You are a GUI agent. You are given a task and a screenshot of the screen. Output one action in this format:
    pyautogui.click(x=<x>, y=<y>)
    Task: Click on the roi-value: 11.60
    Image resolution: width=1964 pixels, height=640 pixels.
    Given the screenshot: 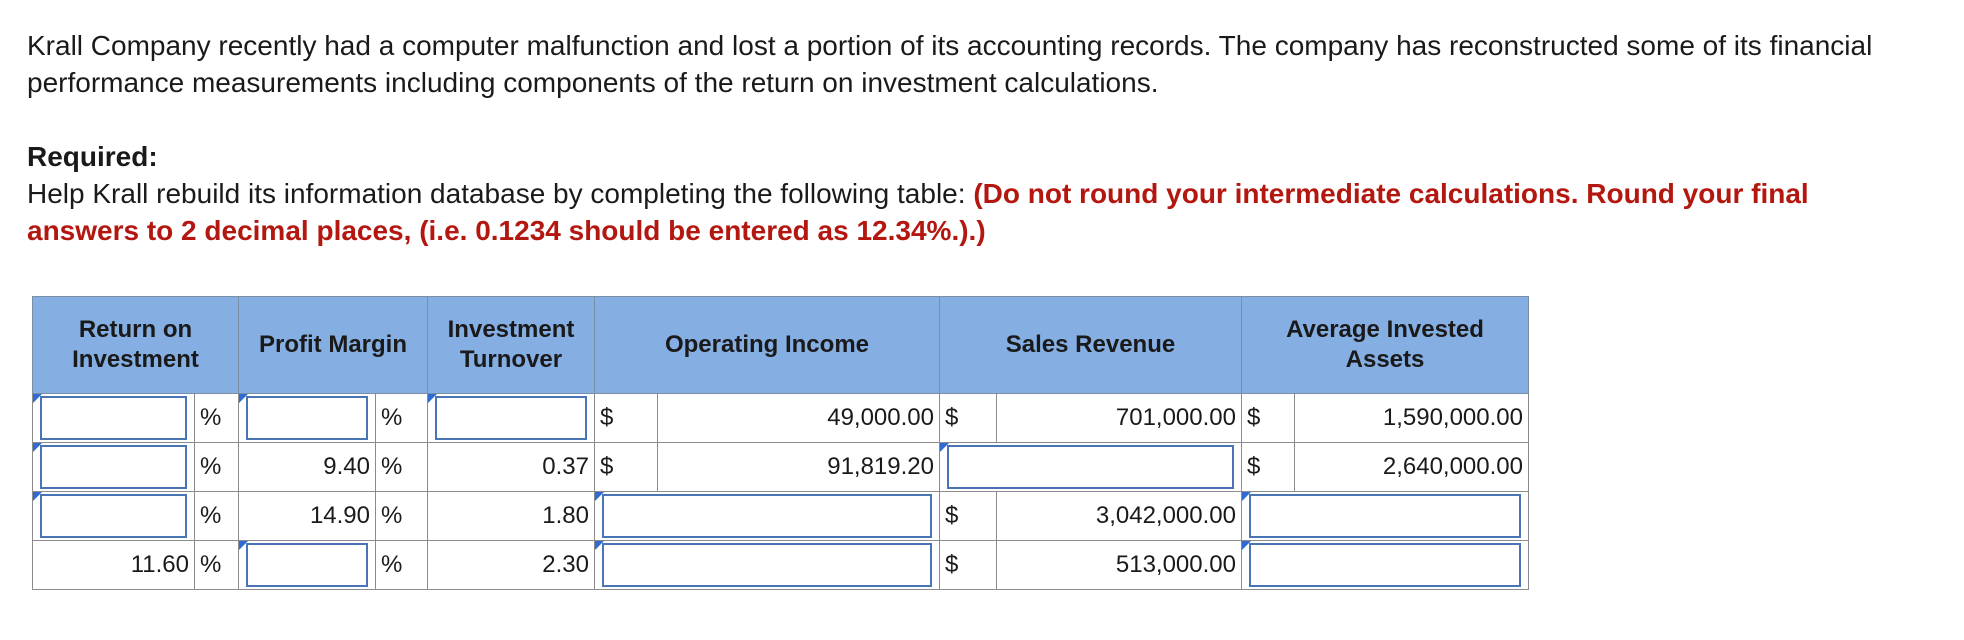 What is the action you would take?
    pyautogui.click(x=113, y=565)
    